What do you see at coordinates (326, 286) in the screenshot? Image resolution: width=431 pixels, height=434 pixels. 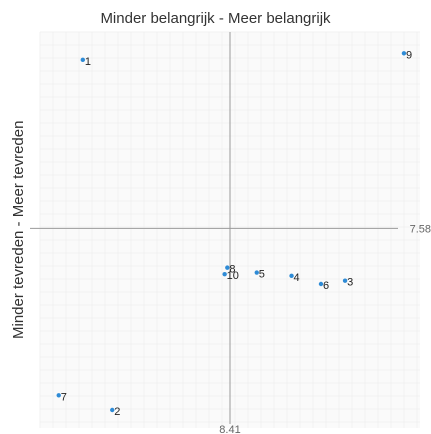 I see `data-label-6: 6` at bounding box center [326, 286].